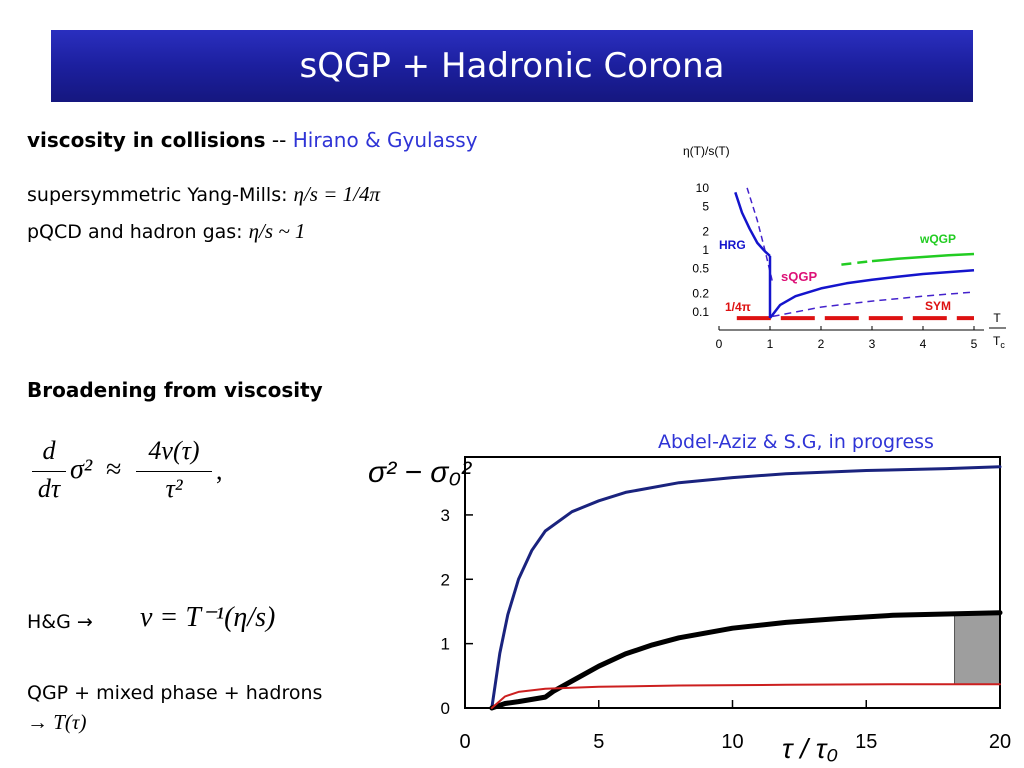 This screenshot has height=768, width=1024. I want to click on x-tick-label: 20, so click(1000, 742).